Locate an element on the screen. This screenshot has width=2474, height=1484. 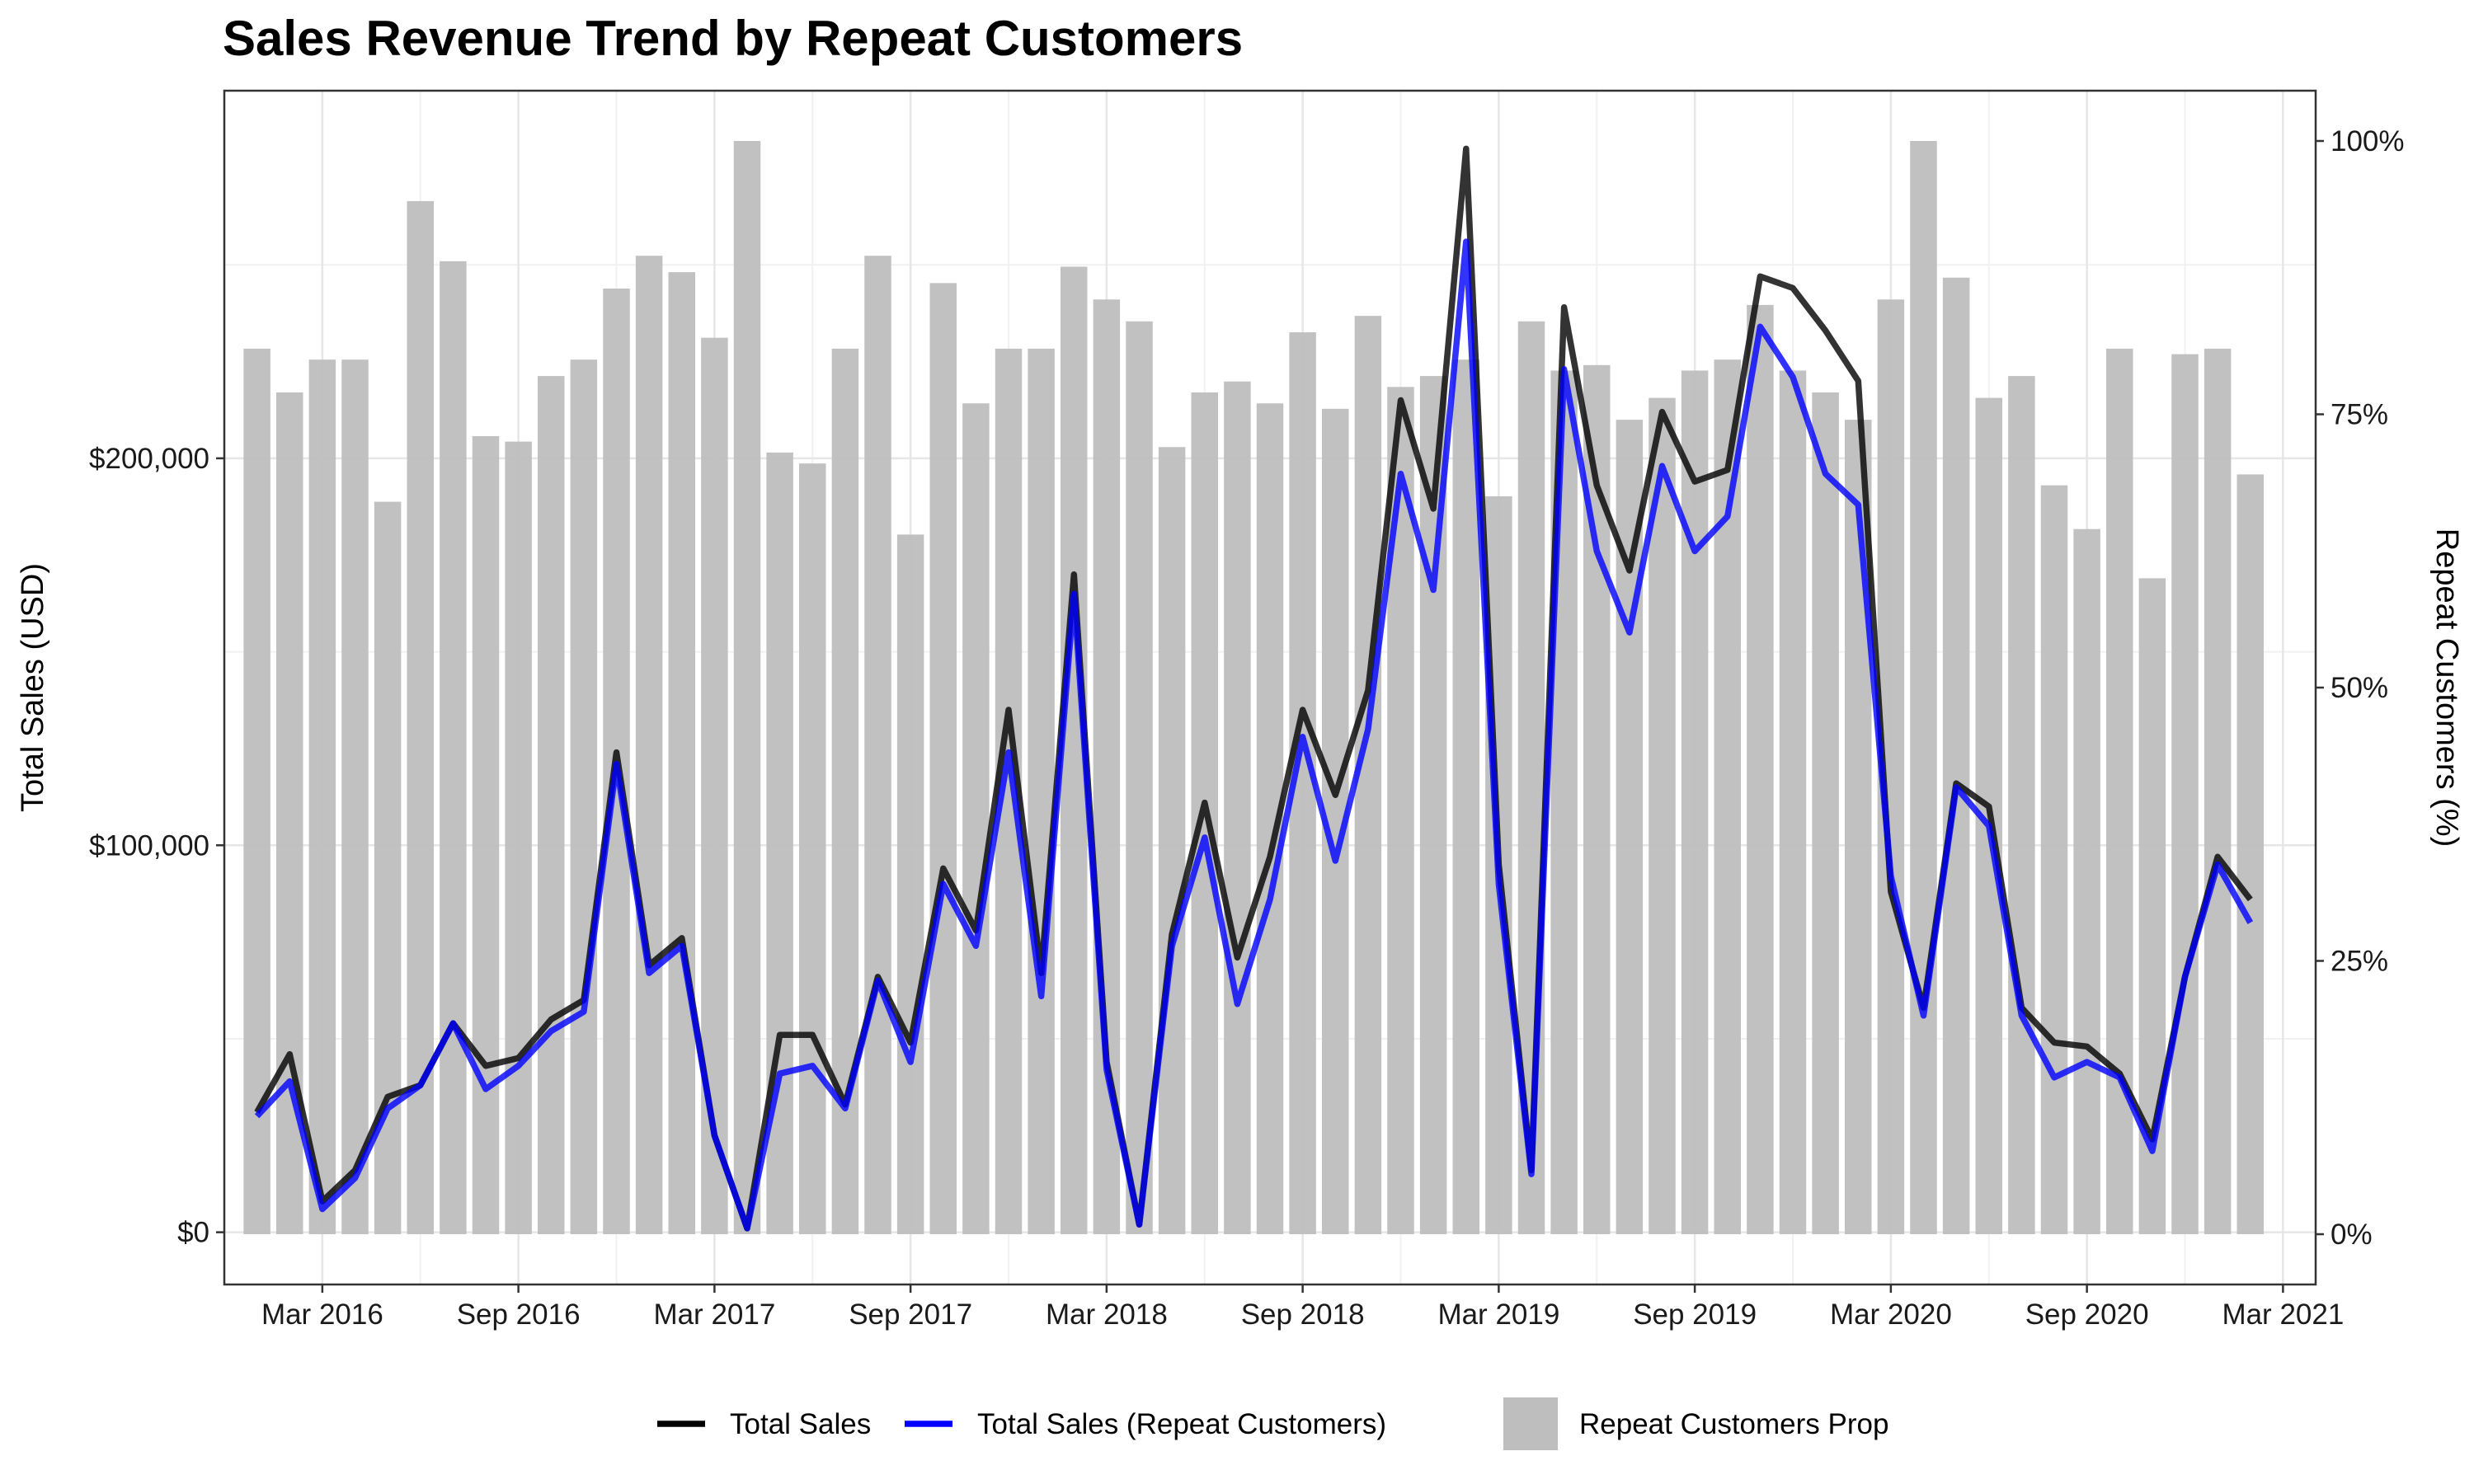
x-tick-label: Sep 2016 is located at coordinates (519, 1314).